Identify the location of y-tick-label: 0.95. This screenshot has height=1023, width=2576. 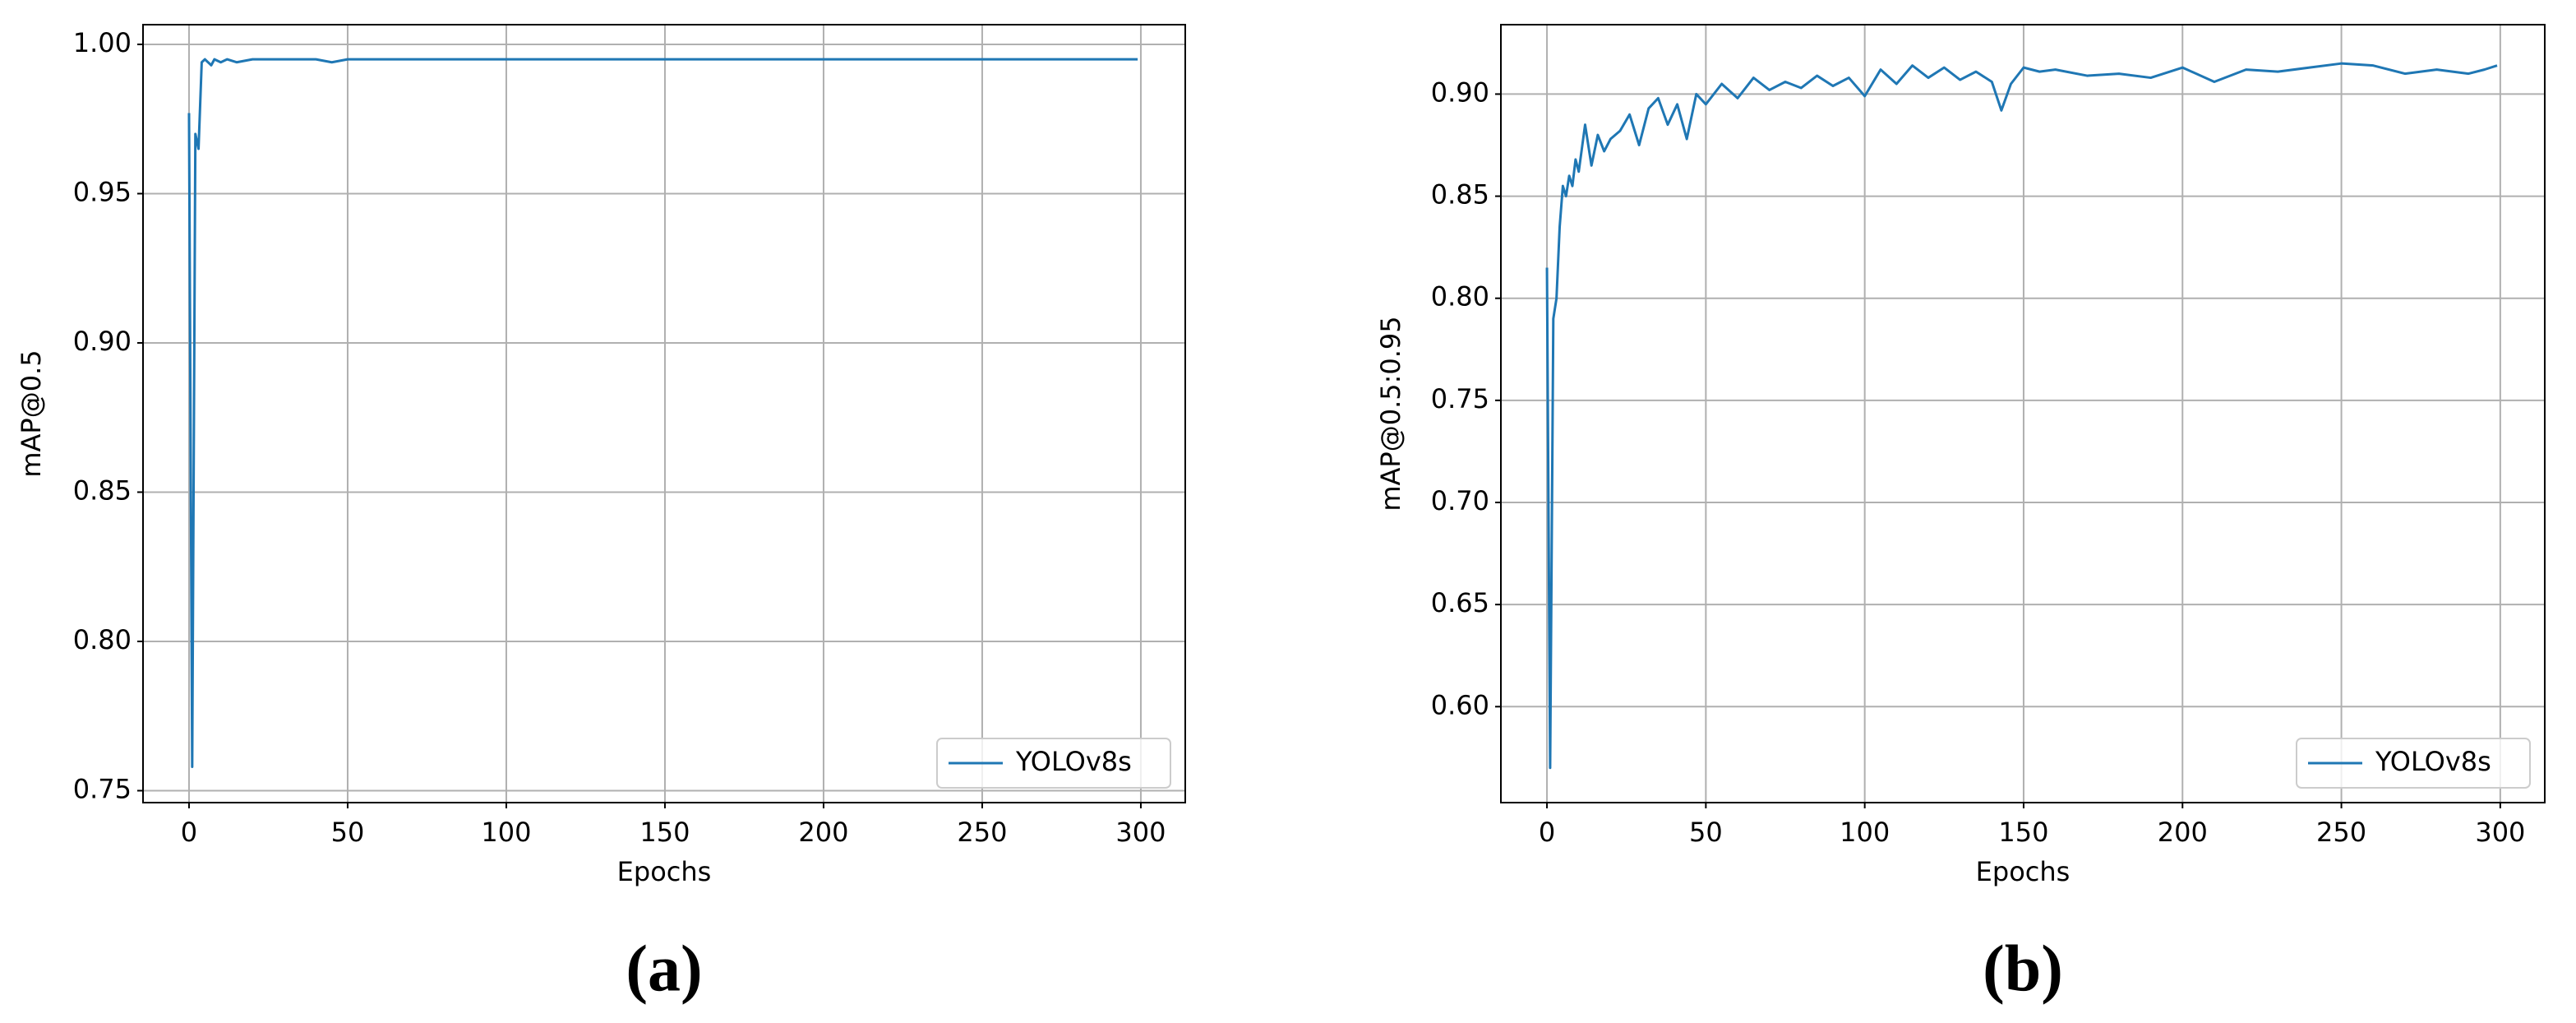
(103, 192).